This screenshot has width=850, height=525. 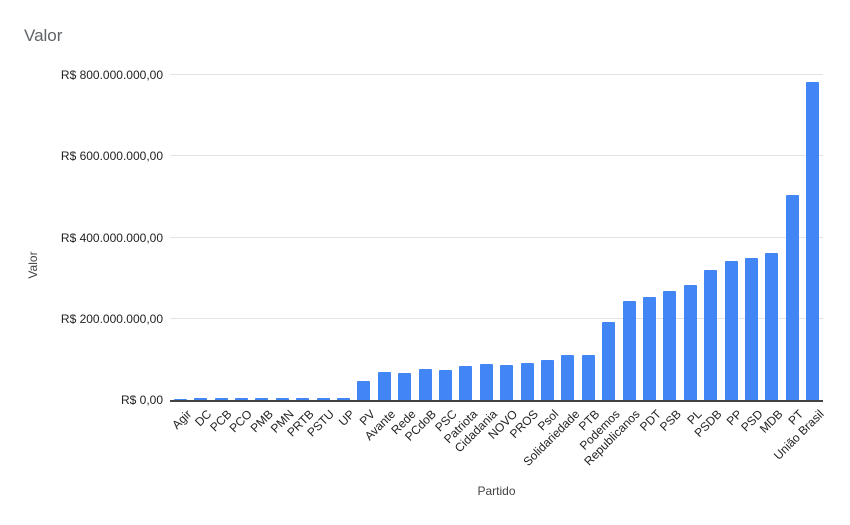 I want to click on bar-psb, so click(x=670, y=345).